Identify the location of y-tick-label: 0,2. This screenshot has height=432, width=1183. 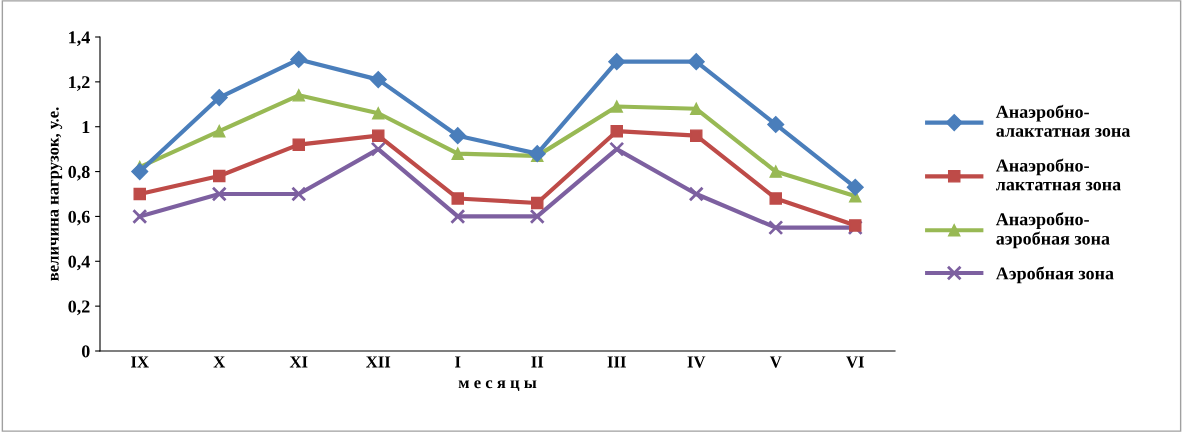
(79, 308).